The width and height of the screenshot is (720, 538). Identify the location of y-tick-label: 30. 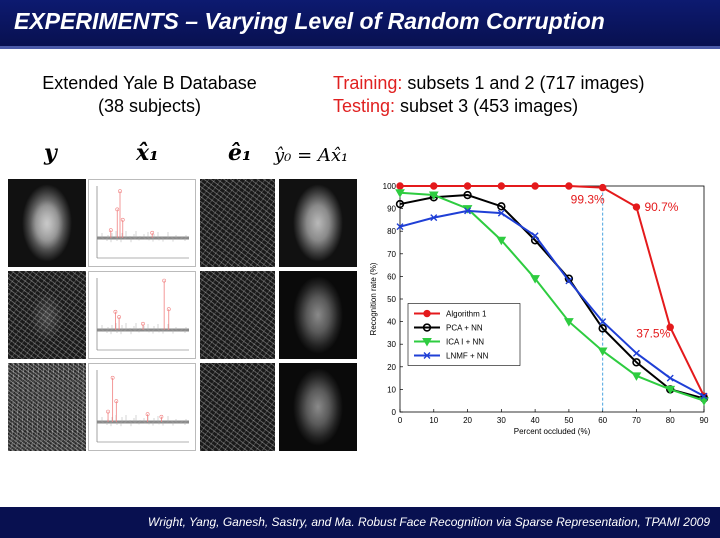
(391, 344).